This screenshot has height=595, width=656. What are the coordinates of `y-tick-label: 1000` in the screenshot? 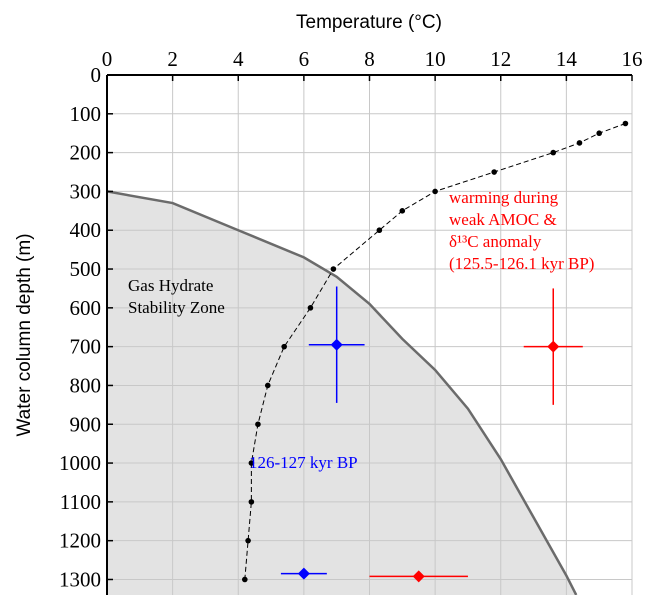 It's located at (80, 463).